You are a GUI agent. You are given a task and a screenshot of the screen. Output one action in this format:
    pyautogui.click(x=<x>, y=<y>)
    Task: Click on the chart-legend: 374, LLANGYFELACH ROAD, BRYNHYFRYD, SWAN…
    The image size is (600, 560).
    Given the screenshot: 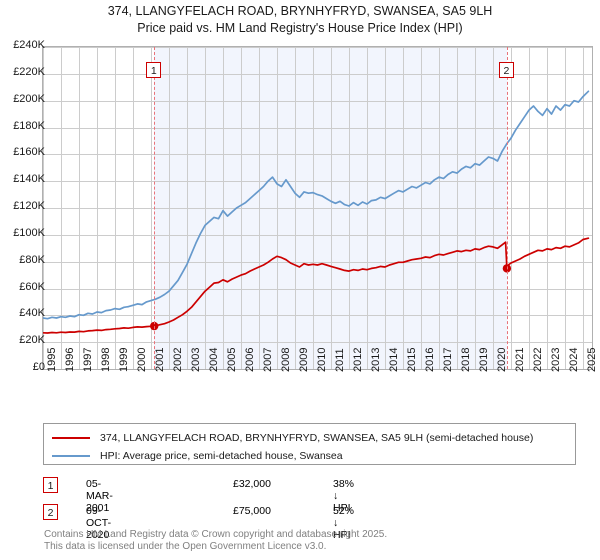 What is the action you would take?
    pyautogui.click(x=309, y=444)
    